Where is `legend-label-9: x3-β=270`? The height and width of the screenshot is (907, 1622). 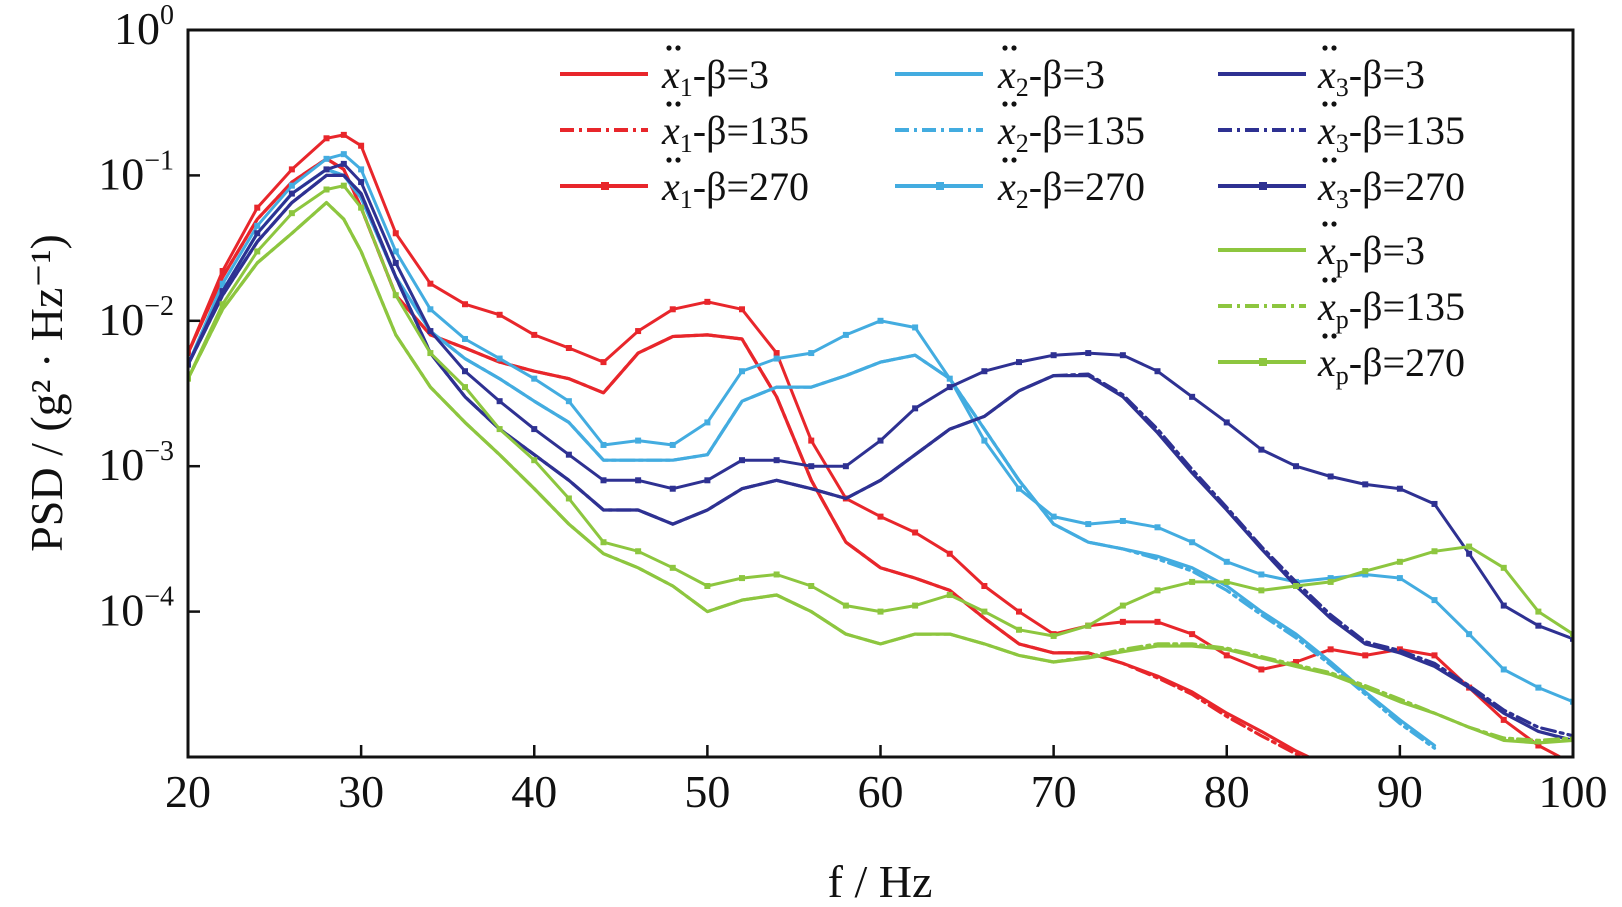 legend-label-9: x3-β=270 is located at coordinates (1391, 189).